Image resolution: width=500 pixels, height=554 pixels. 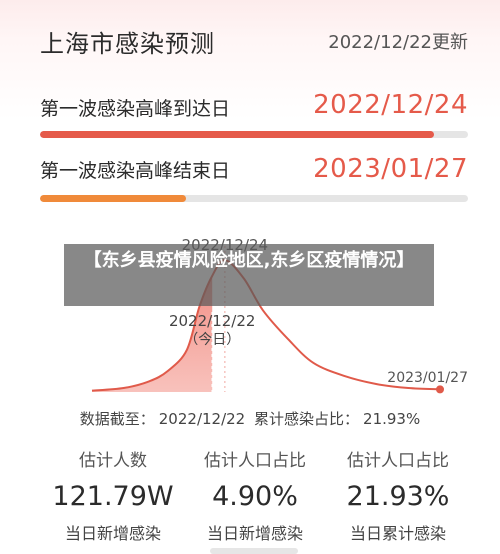 What do you see at coordinates (397, 533) in the screenshot?
I see `kpi-sub: 当日累计感染` at bounding box center [397, 533].